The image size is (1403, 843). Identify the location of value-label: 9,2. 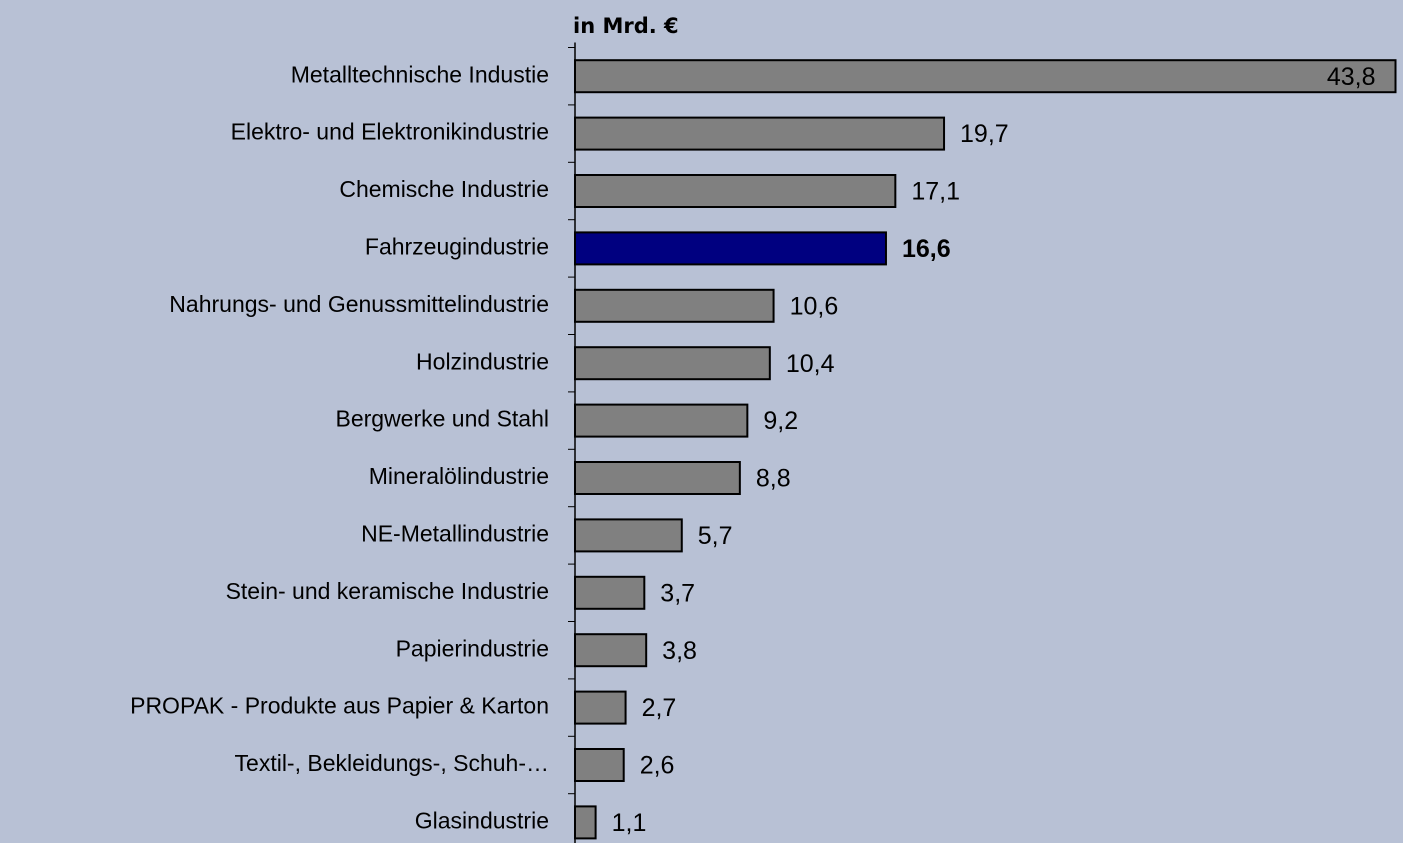
(780, 421).